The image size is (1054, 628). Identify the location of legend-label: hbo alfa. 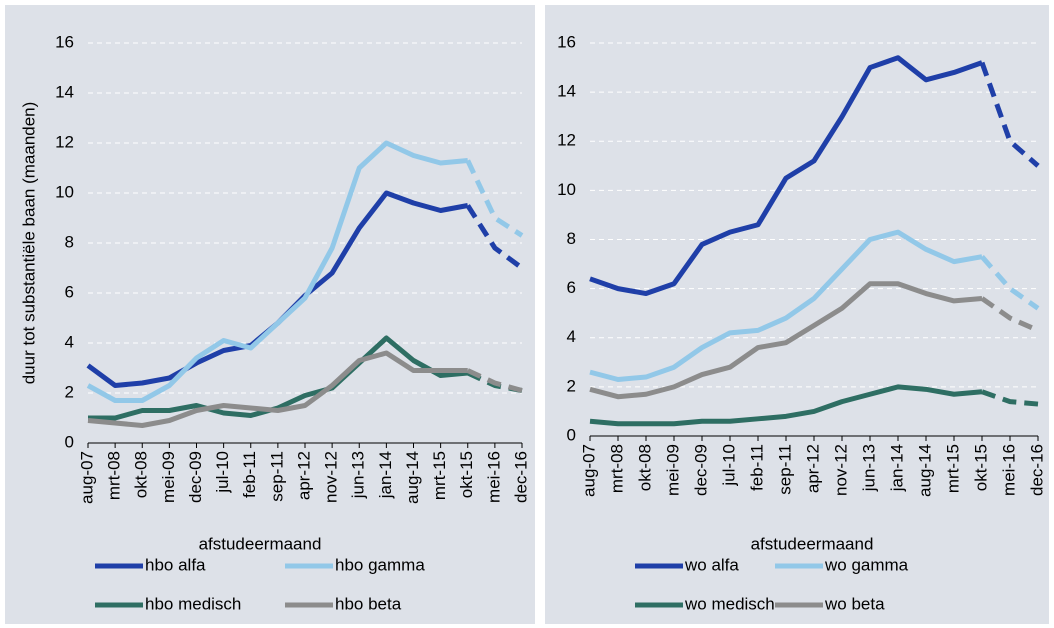
(175, 564).